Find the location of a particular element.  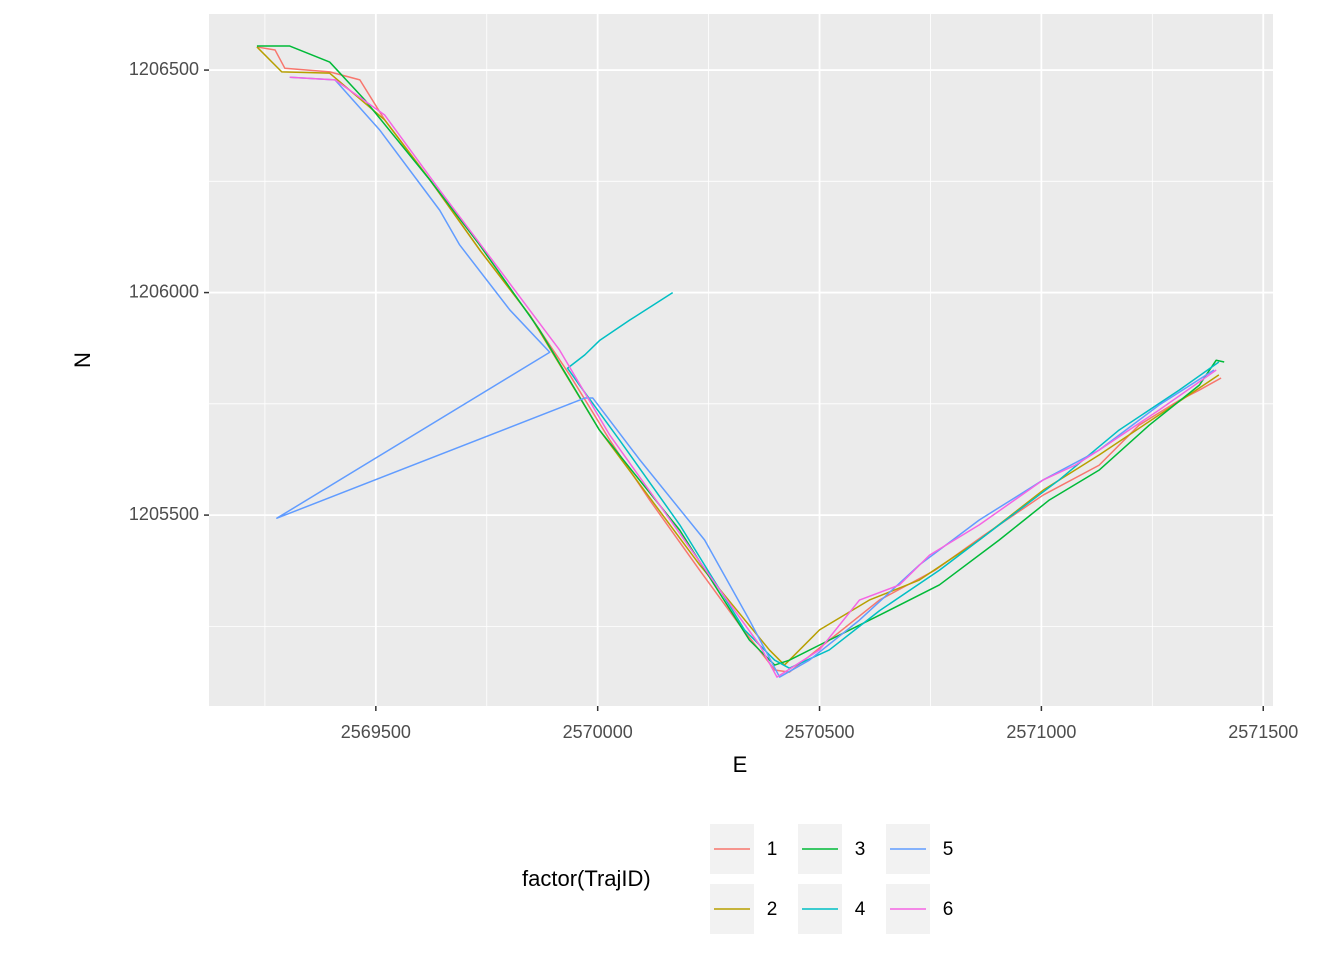

legend-label: 1 is located at coordinates (772, 849).